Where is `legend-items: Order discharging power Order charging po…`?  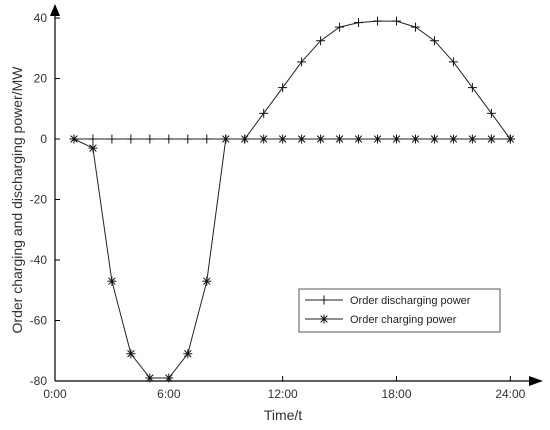 legend-items: Order discharging power Order charging po… is located at coordinates (388, 310).